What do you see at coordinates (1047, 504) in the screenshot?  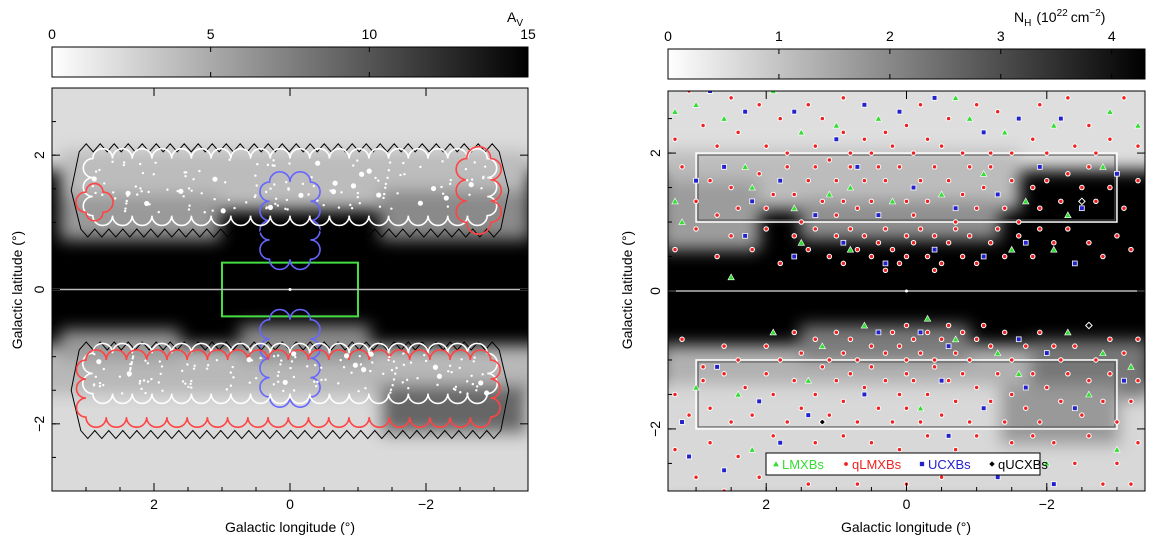 I see `x-tick-label: −2` at bounding box center [1047, 504].